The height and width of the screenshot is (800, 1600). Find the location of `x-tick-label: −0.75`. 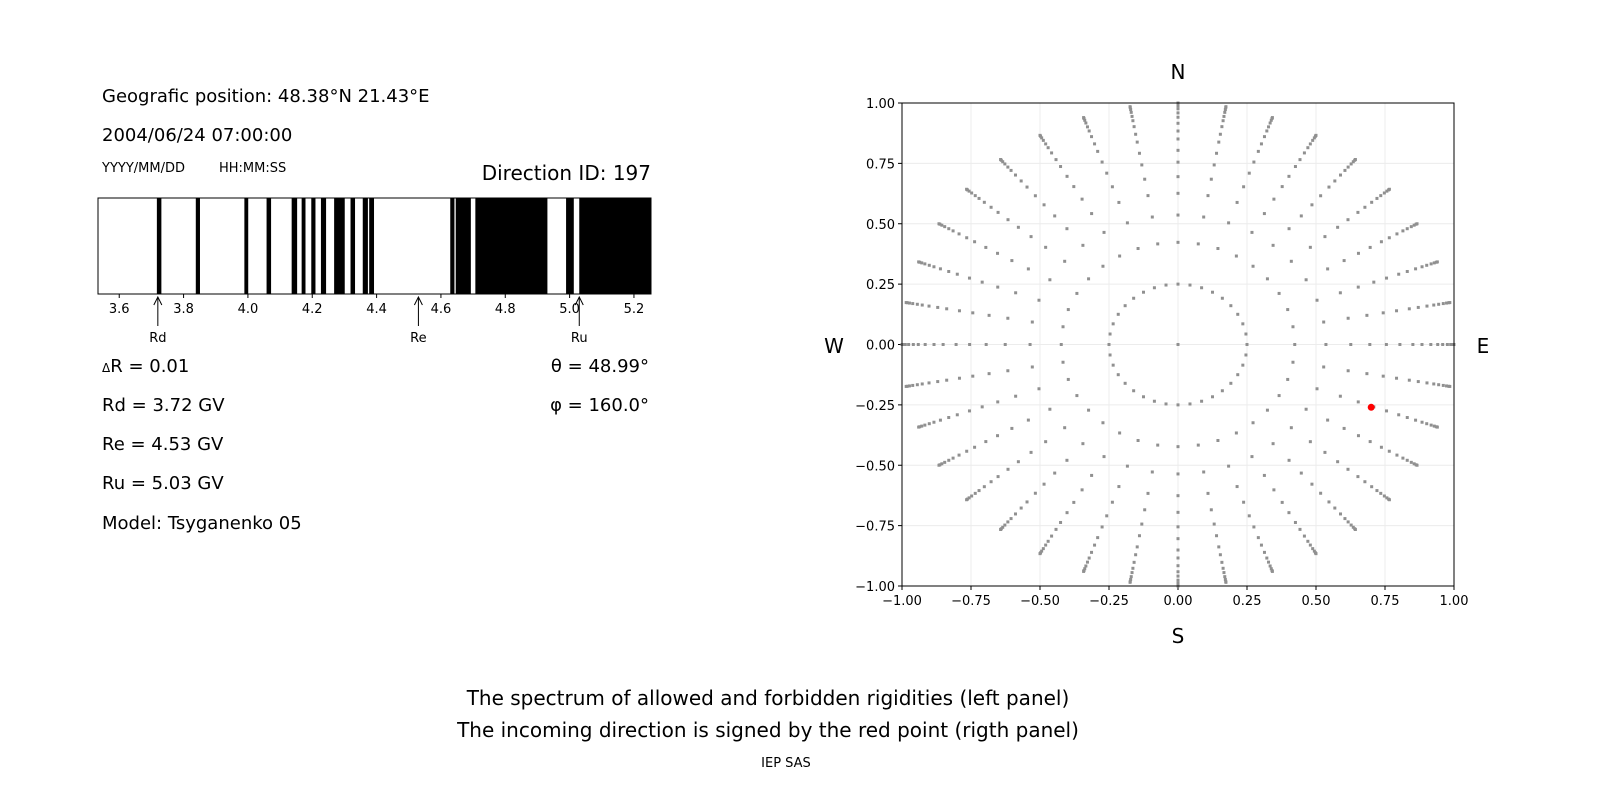

x-tick-label: −0.75 is located at coordinates (971, 601).